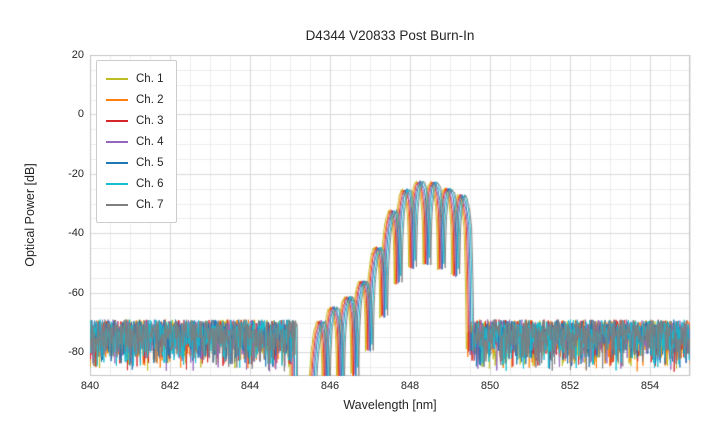  What do you see at coordinates (135, 162) in the screenshot?
I see `legend-item: Ch. 5` at bounding box center [135, 162].